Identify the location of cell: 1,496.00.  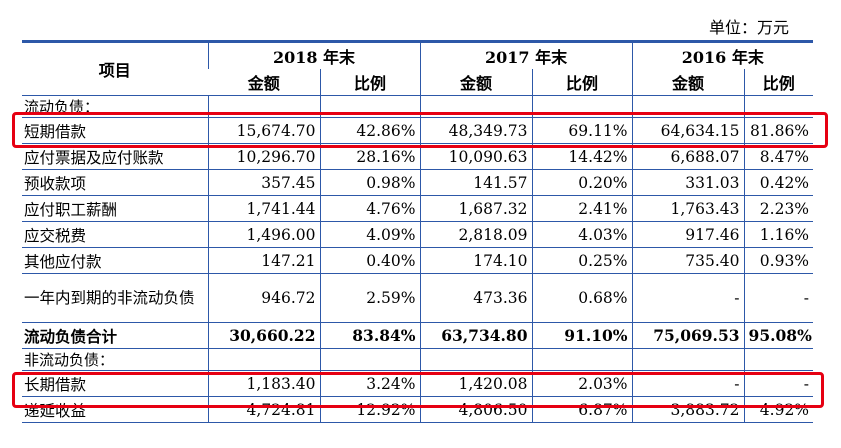
(263, 234).